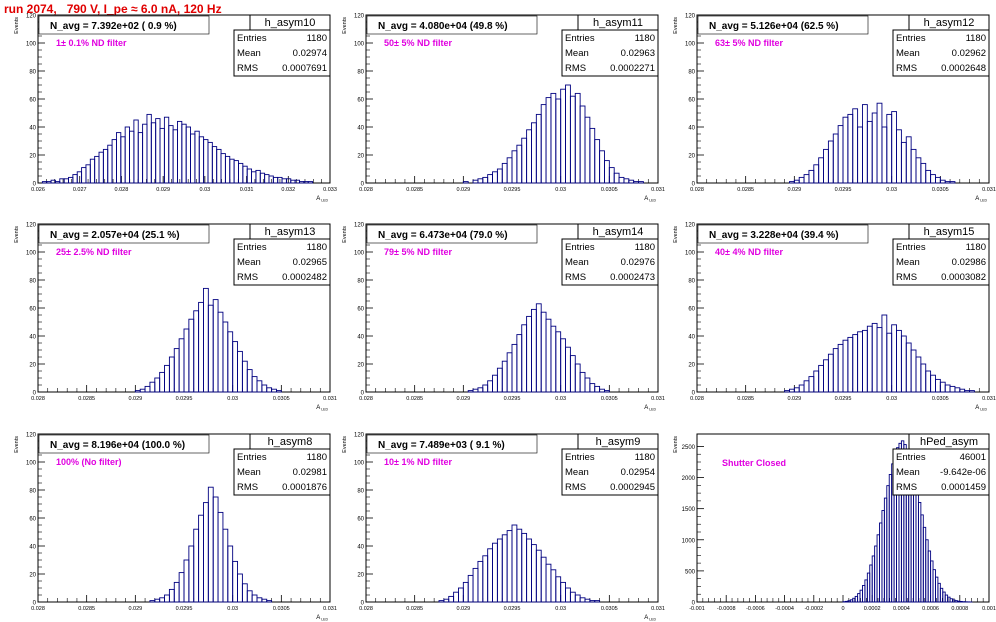  What do you see at coordinates (638, 262) in the screenshot?
I see `stats-value: 0.02976` at bounding box center [638, 262].